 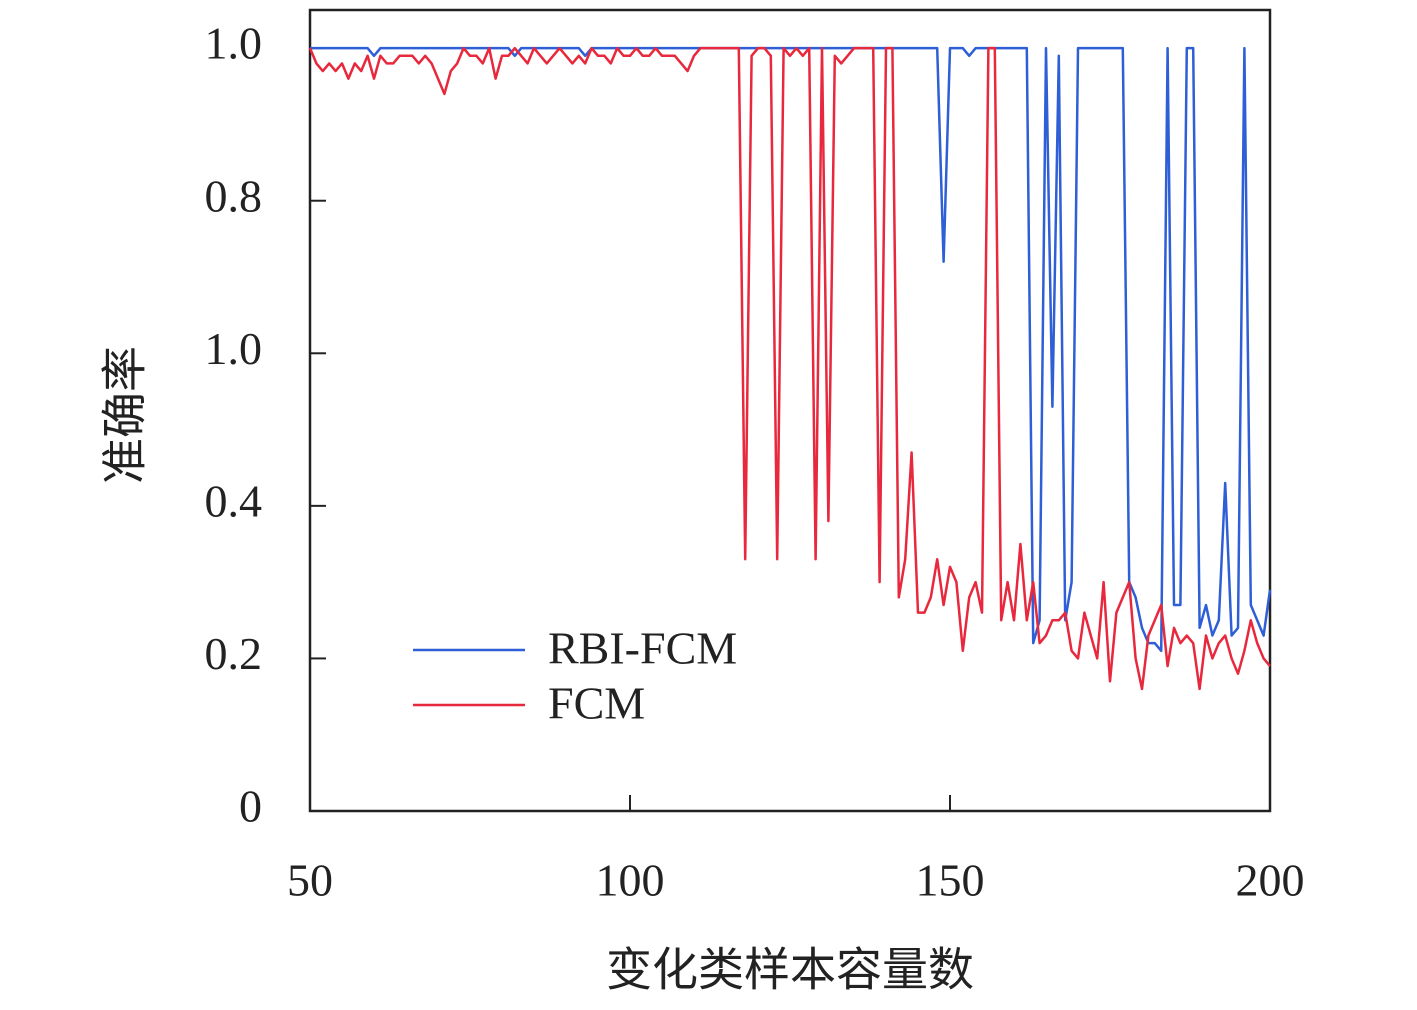 I want to click on y-tick-label: 0, so click(x=250, y=806).